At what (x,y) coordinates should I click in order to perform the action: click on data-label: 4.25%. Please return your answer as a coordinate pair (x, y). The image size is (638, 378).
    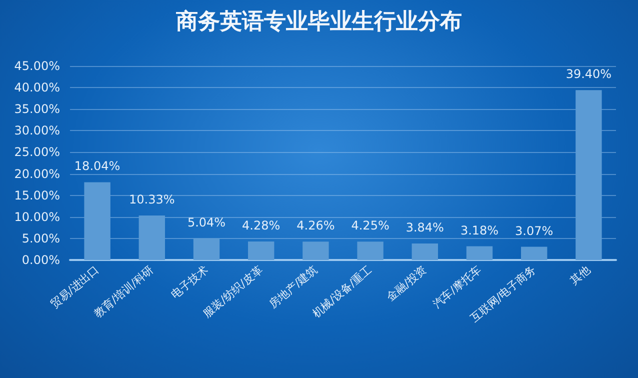
    Looking at the image, I should click on (370, 225).